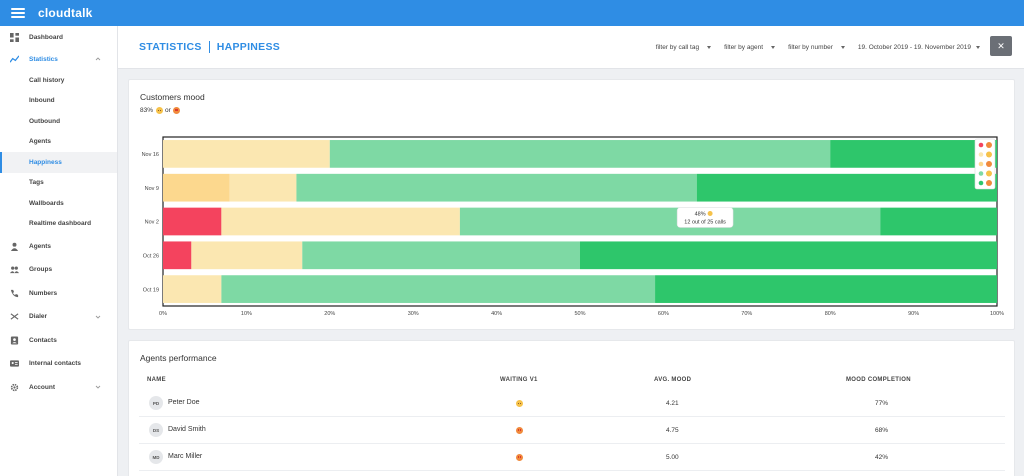 The width and height of the screenshot is (1024, 476). I want to click on filter-label: filter by agent, so click(744, 47).